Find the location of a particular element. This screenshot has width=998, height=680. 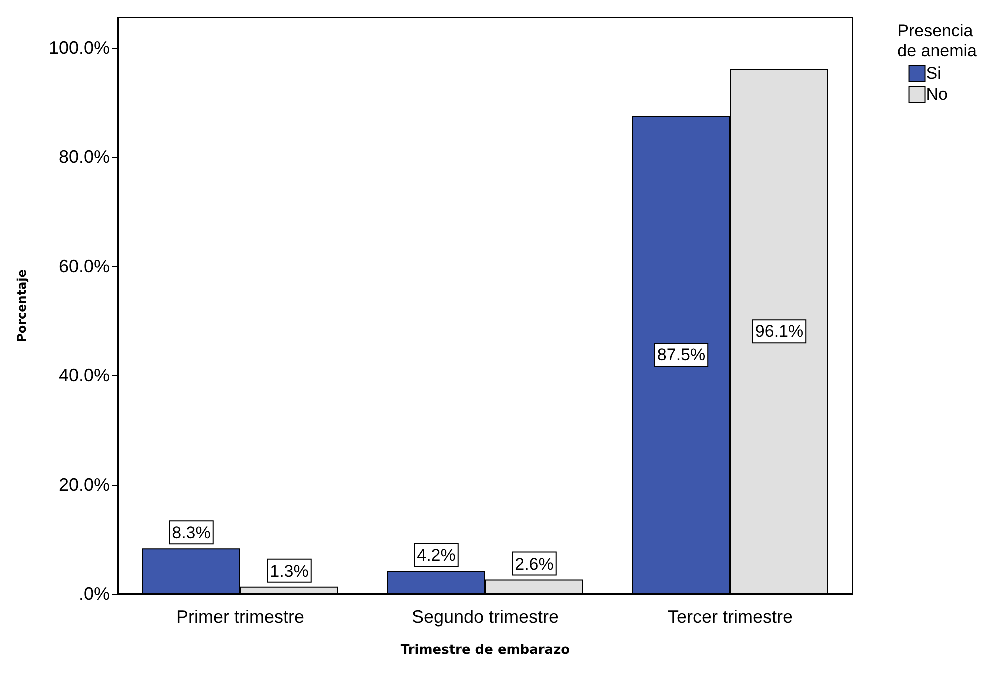

x-tick-label: Segundo trimestre is located at coordinates (486, 617).